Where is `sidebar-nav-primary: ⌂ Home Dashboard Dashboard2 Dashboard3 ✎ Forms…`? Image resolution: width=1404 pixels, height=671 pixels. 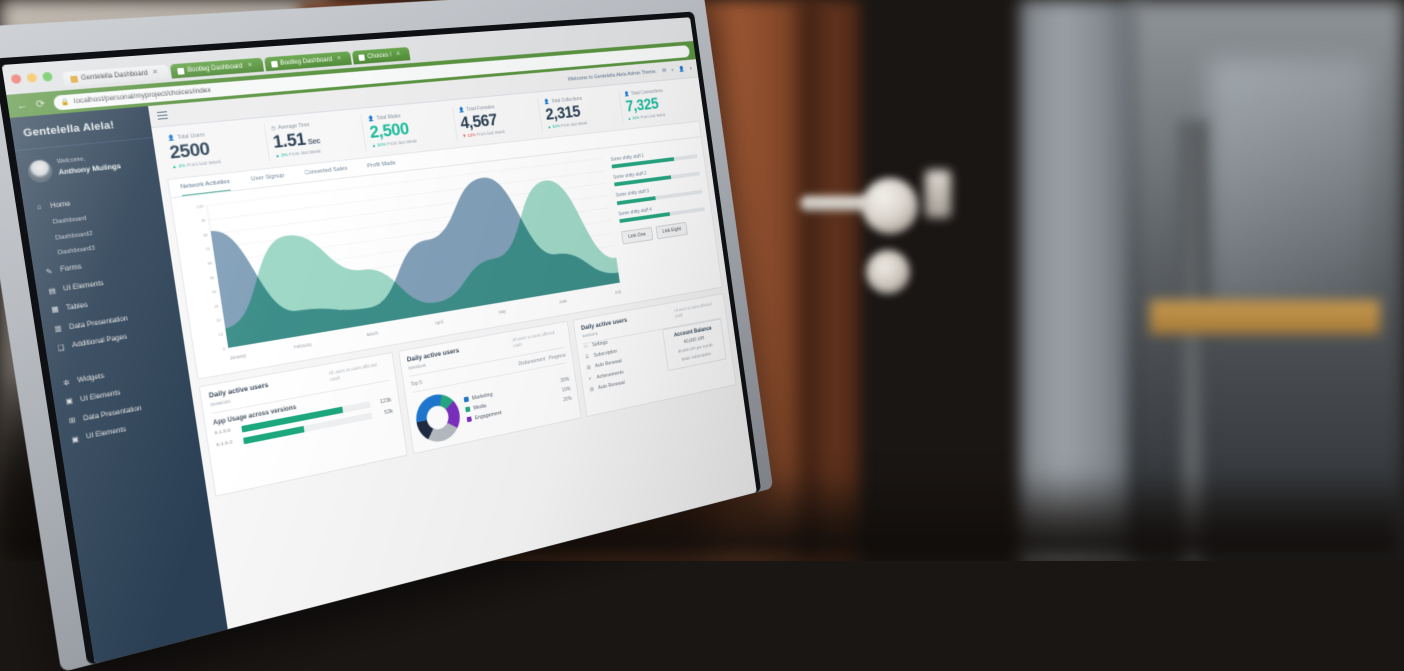 sidebar-nav-primary: ⌂ Home Dashboard Dashboard2 Dashboard3 ✎ Forms… is located at coordinates (102, 271).